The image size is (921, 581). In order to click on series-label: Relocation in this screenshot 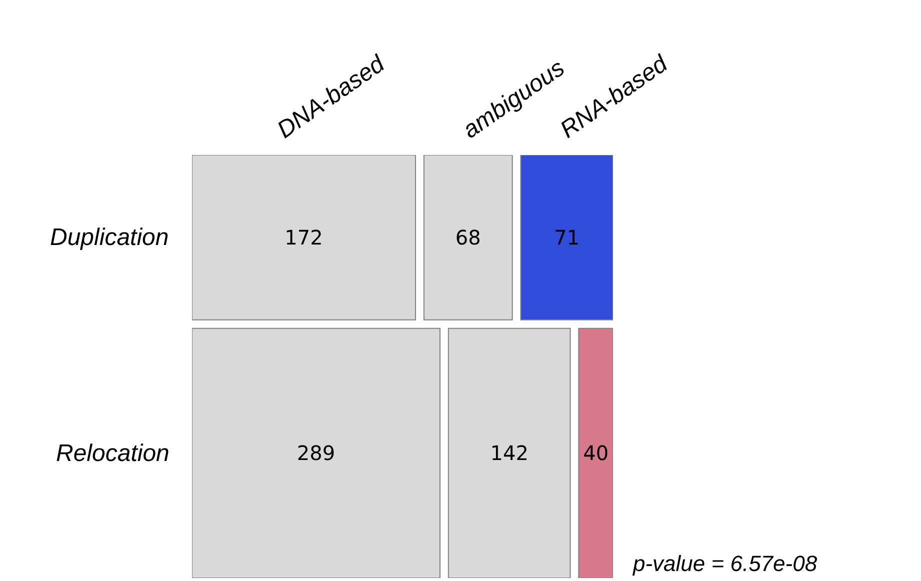, I will do `click(113, 453)`.